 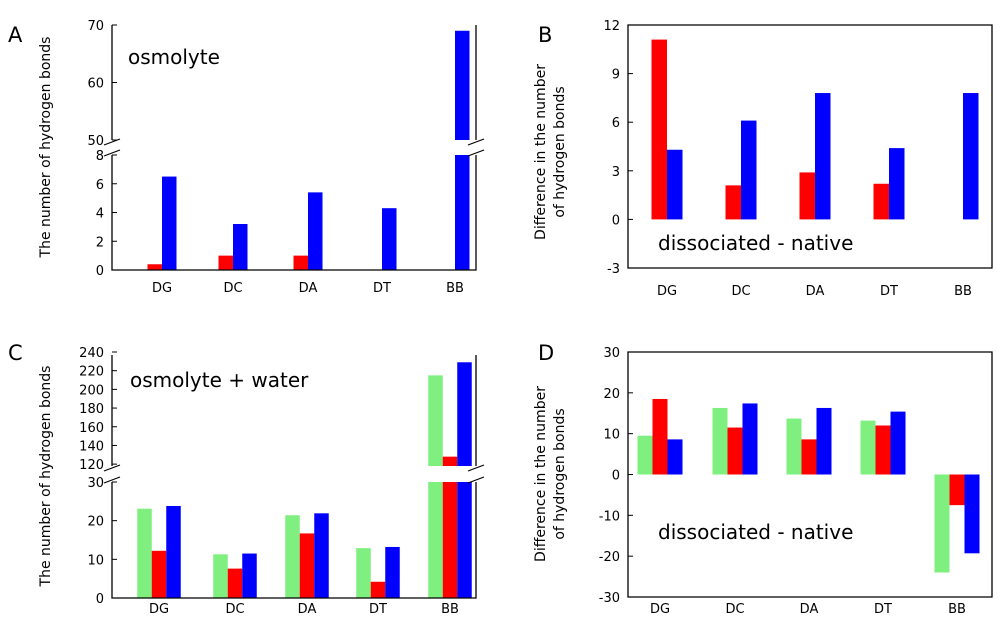 I want to click on panel-c-category-label: DT, so click(x=378, y=609).